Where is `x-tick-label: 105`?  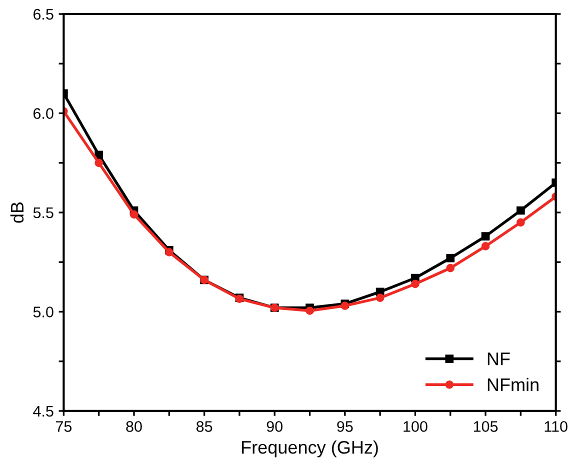 x-tick-label: 105 is located at coordinates (486, 426).